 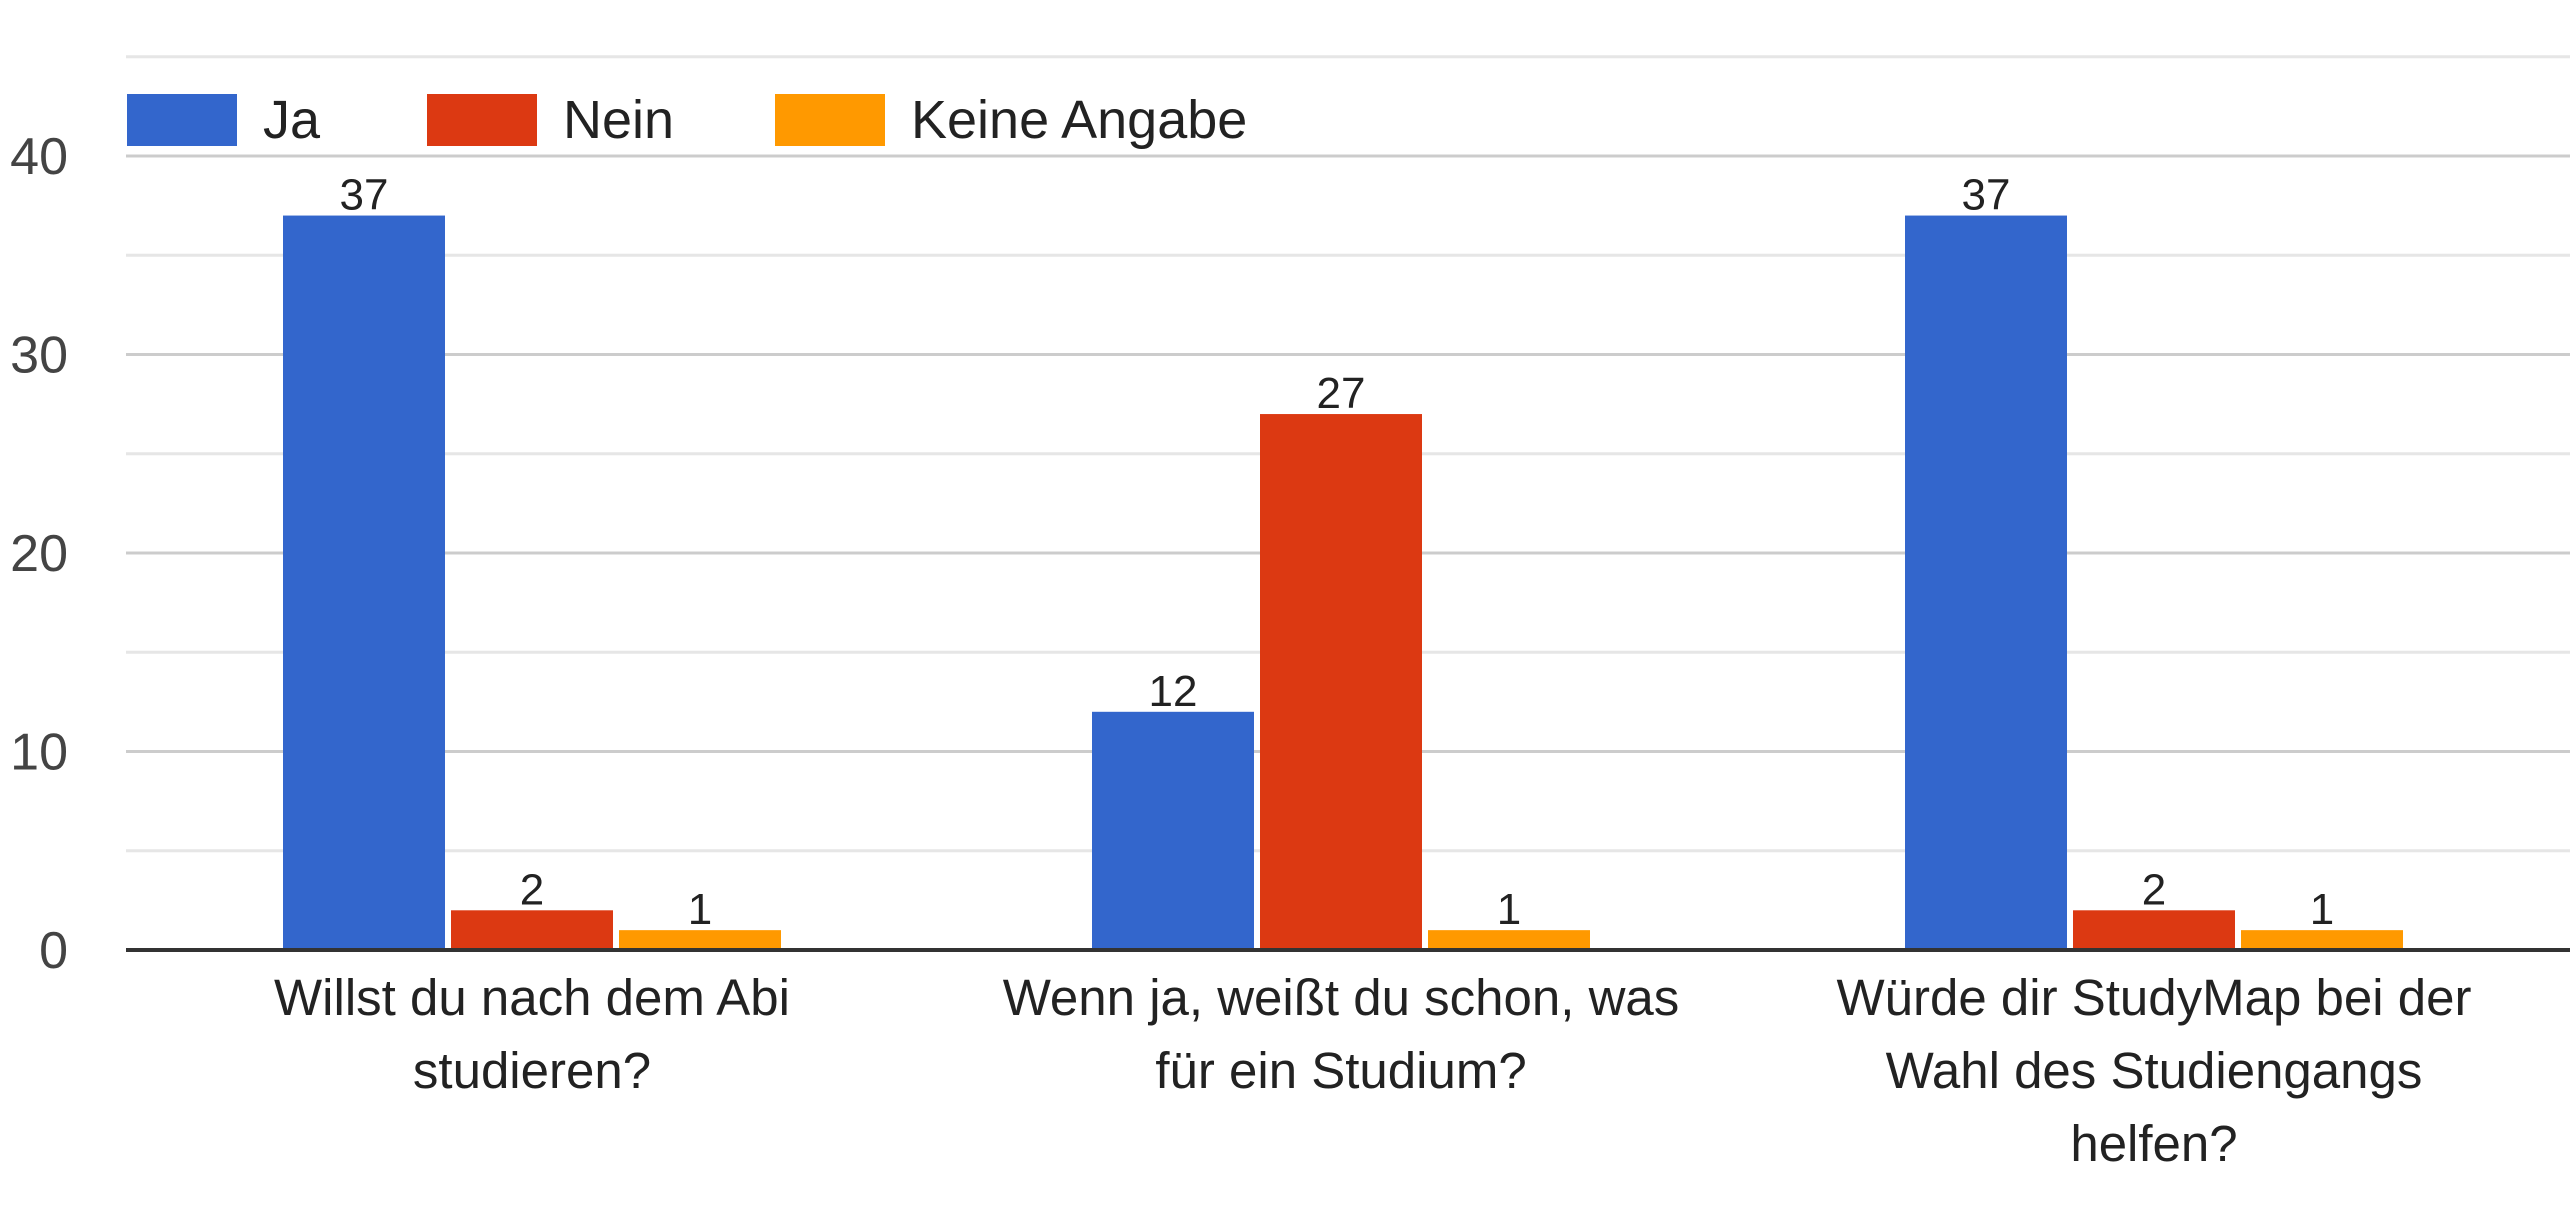 I want to click on x-category-label-line: Wenn ja, weißt du schon, was, so click(x=1341, y=997).